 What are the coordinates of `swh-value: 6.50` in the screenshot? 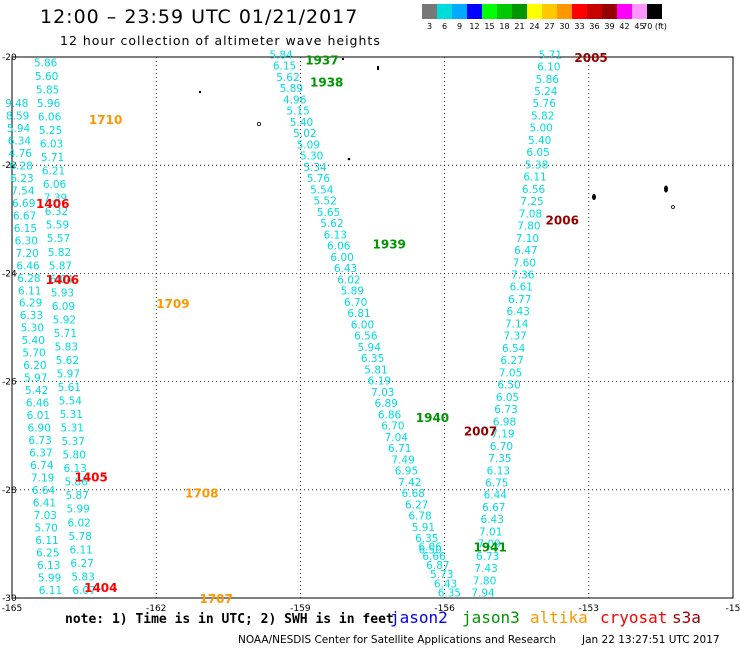 It's located at (429, 550).